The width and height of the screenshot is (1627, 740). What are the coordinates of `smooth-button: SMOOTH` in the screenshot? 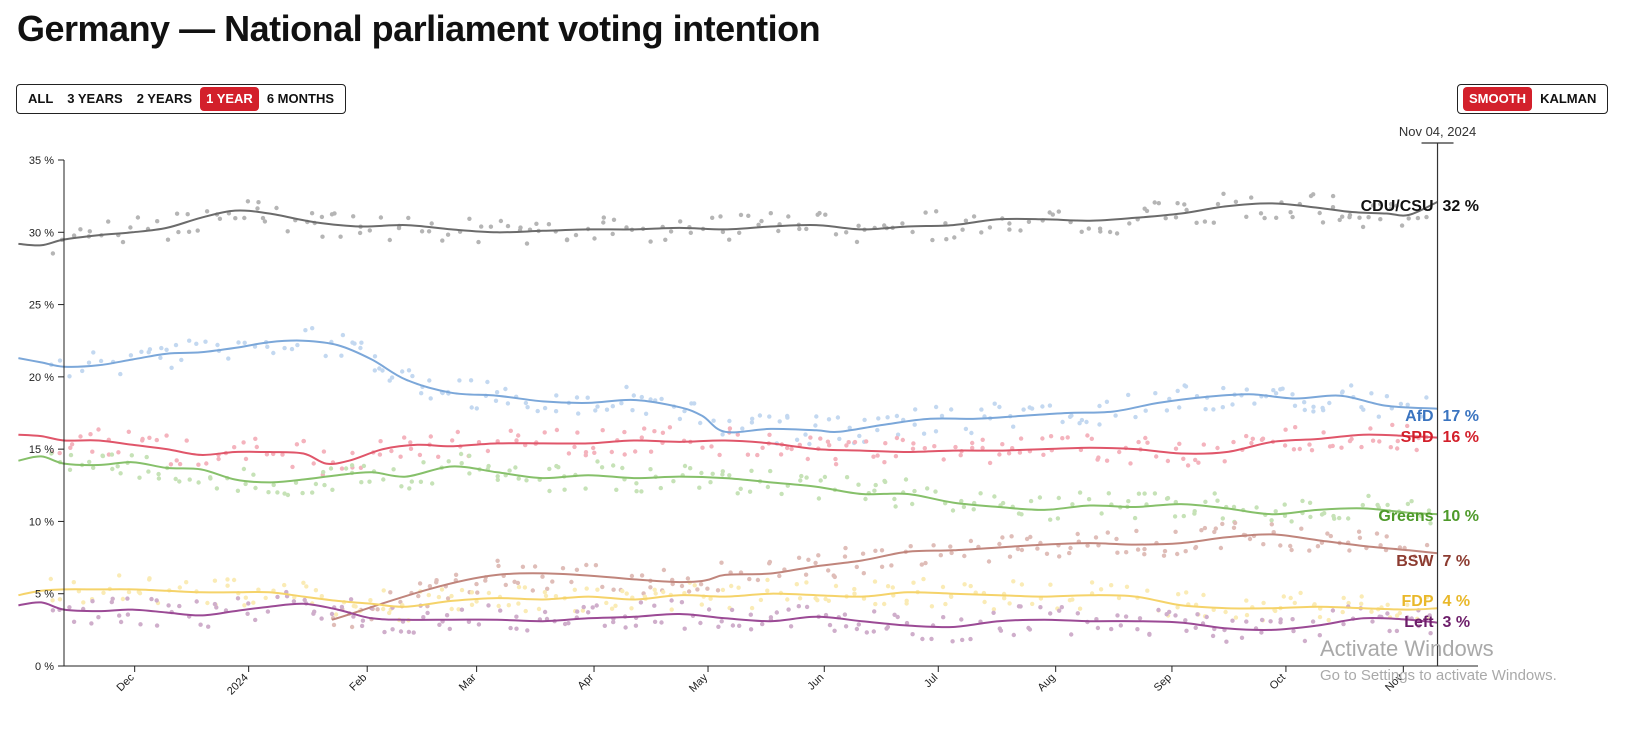 It's located at (1498, 99).